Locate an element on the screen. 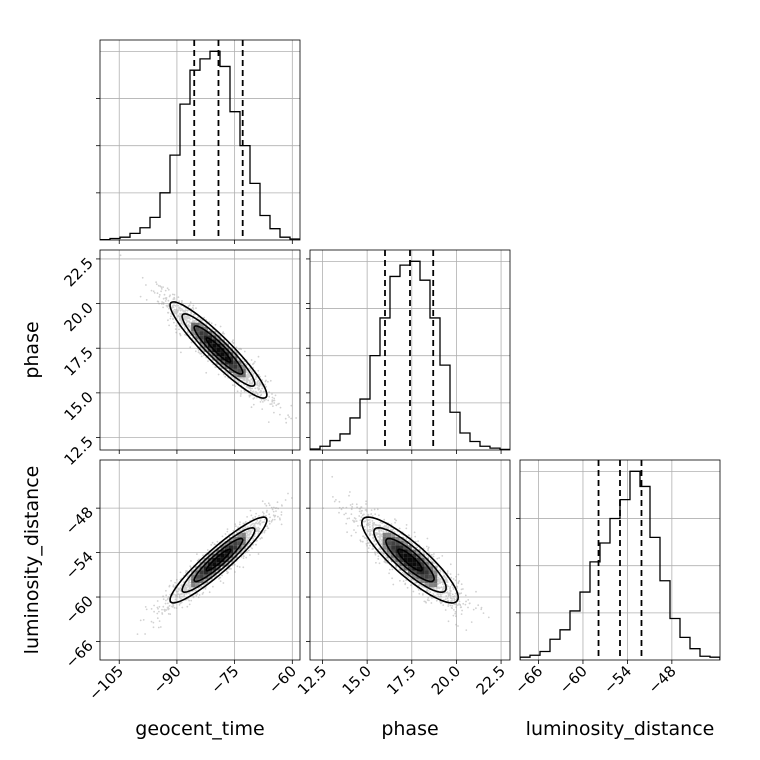  ytick-label-phase-1: 15.0 is located at coordinates (78, 406).